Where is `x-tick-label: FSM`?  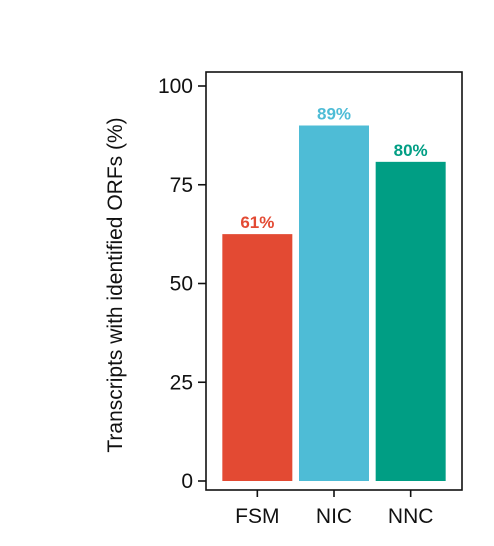
x-tick-label: FSM is located at coordinates (257, 516).